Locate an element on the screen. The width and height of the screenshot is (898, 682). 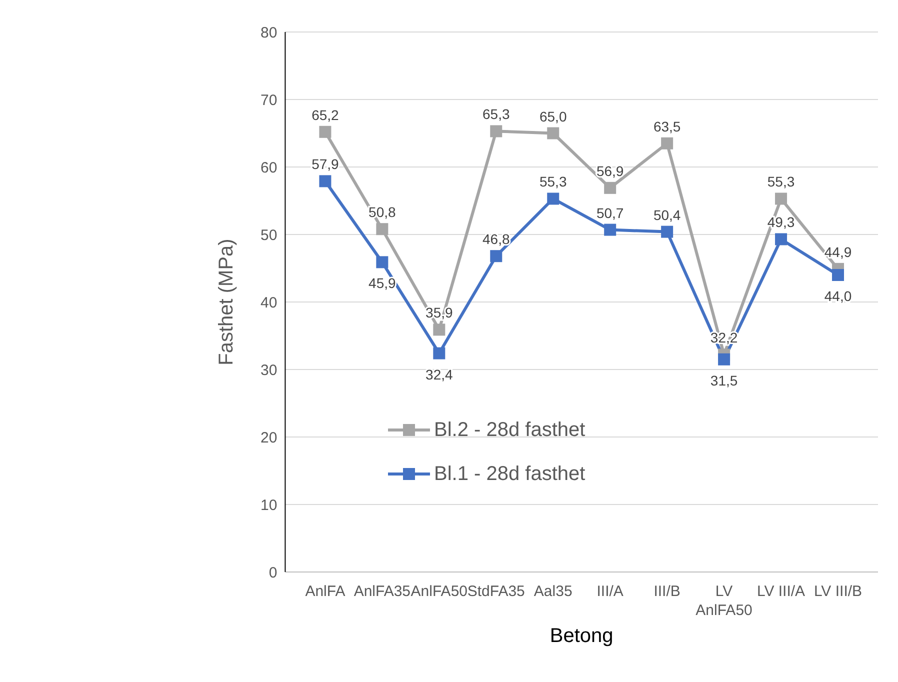
y-tick-label: 10 is located at coordinates (269, 505).